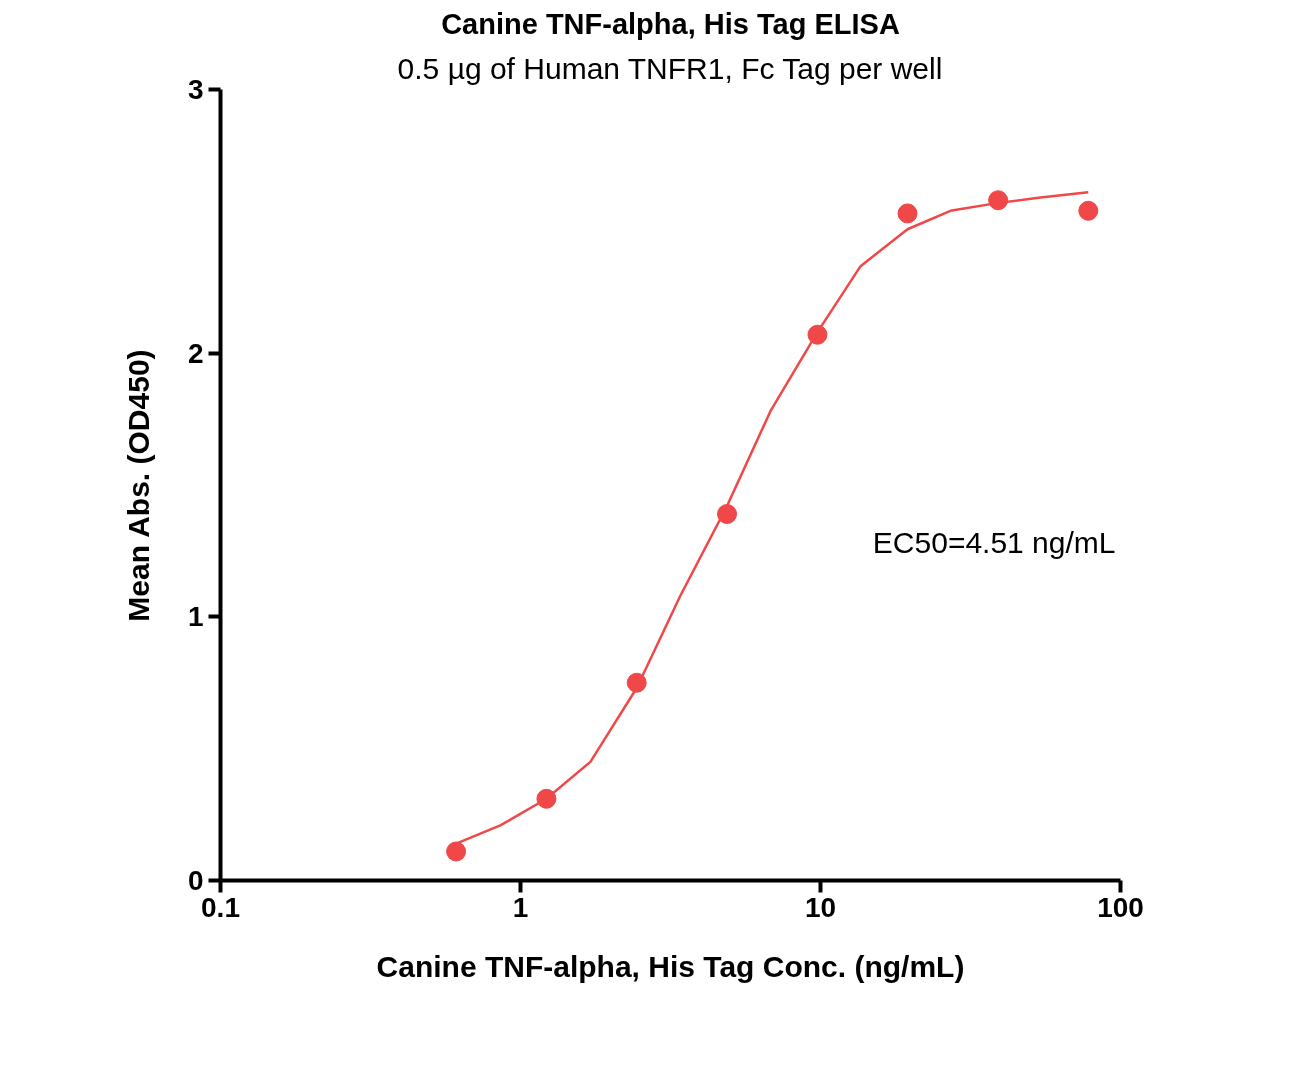 This screenshot has height=1083, width=1297. Describe the element at coordinates (195, 880) in the screenshot. I see `y-tick-label: 0` at that location.